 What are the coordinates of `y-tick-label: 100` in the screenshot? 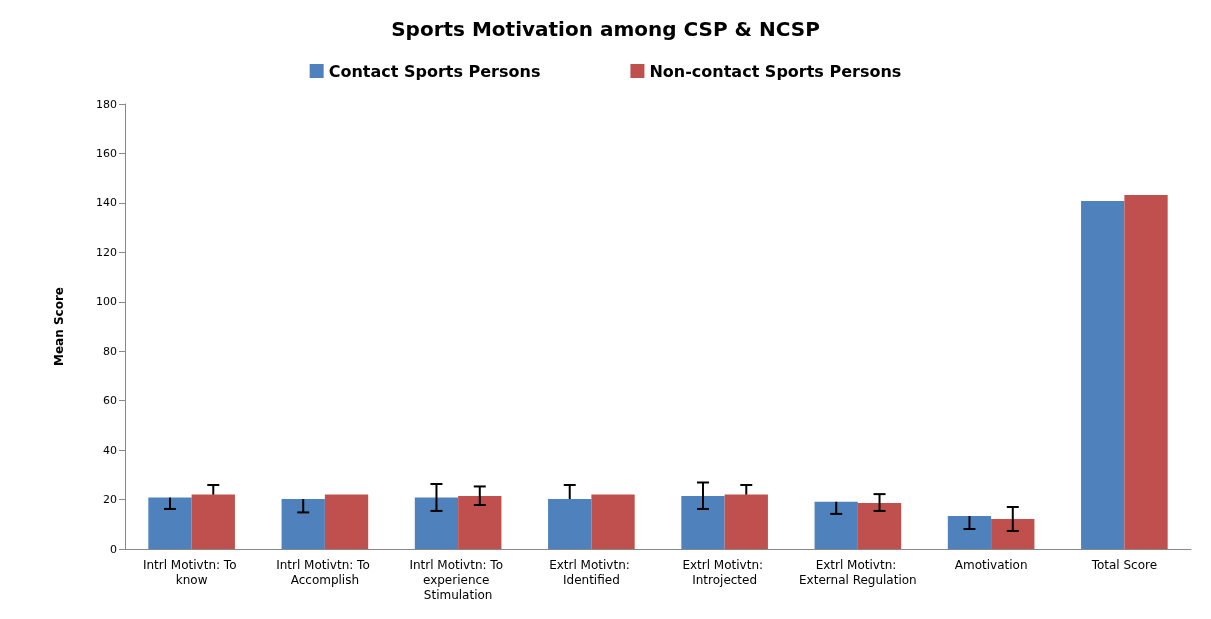 It's located at (106, 302).